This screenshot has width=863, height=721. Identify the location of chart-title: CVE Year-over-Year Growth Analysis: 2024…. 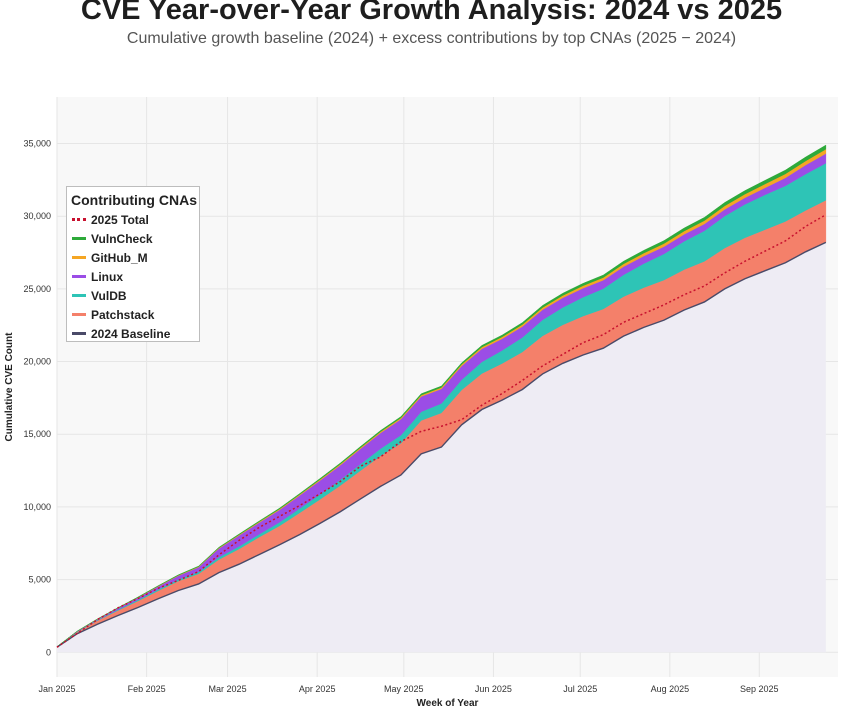
(431, 13).